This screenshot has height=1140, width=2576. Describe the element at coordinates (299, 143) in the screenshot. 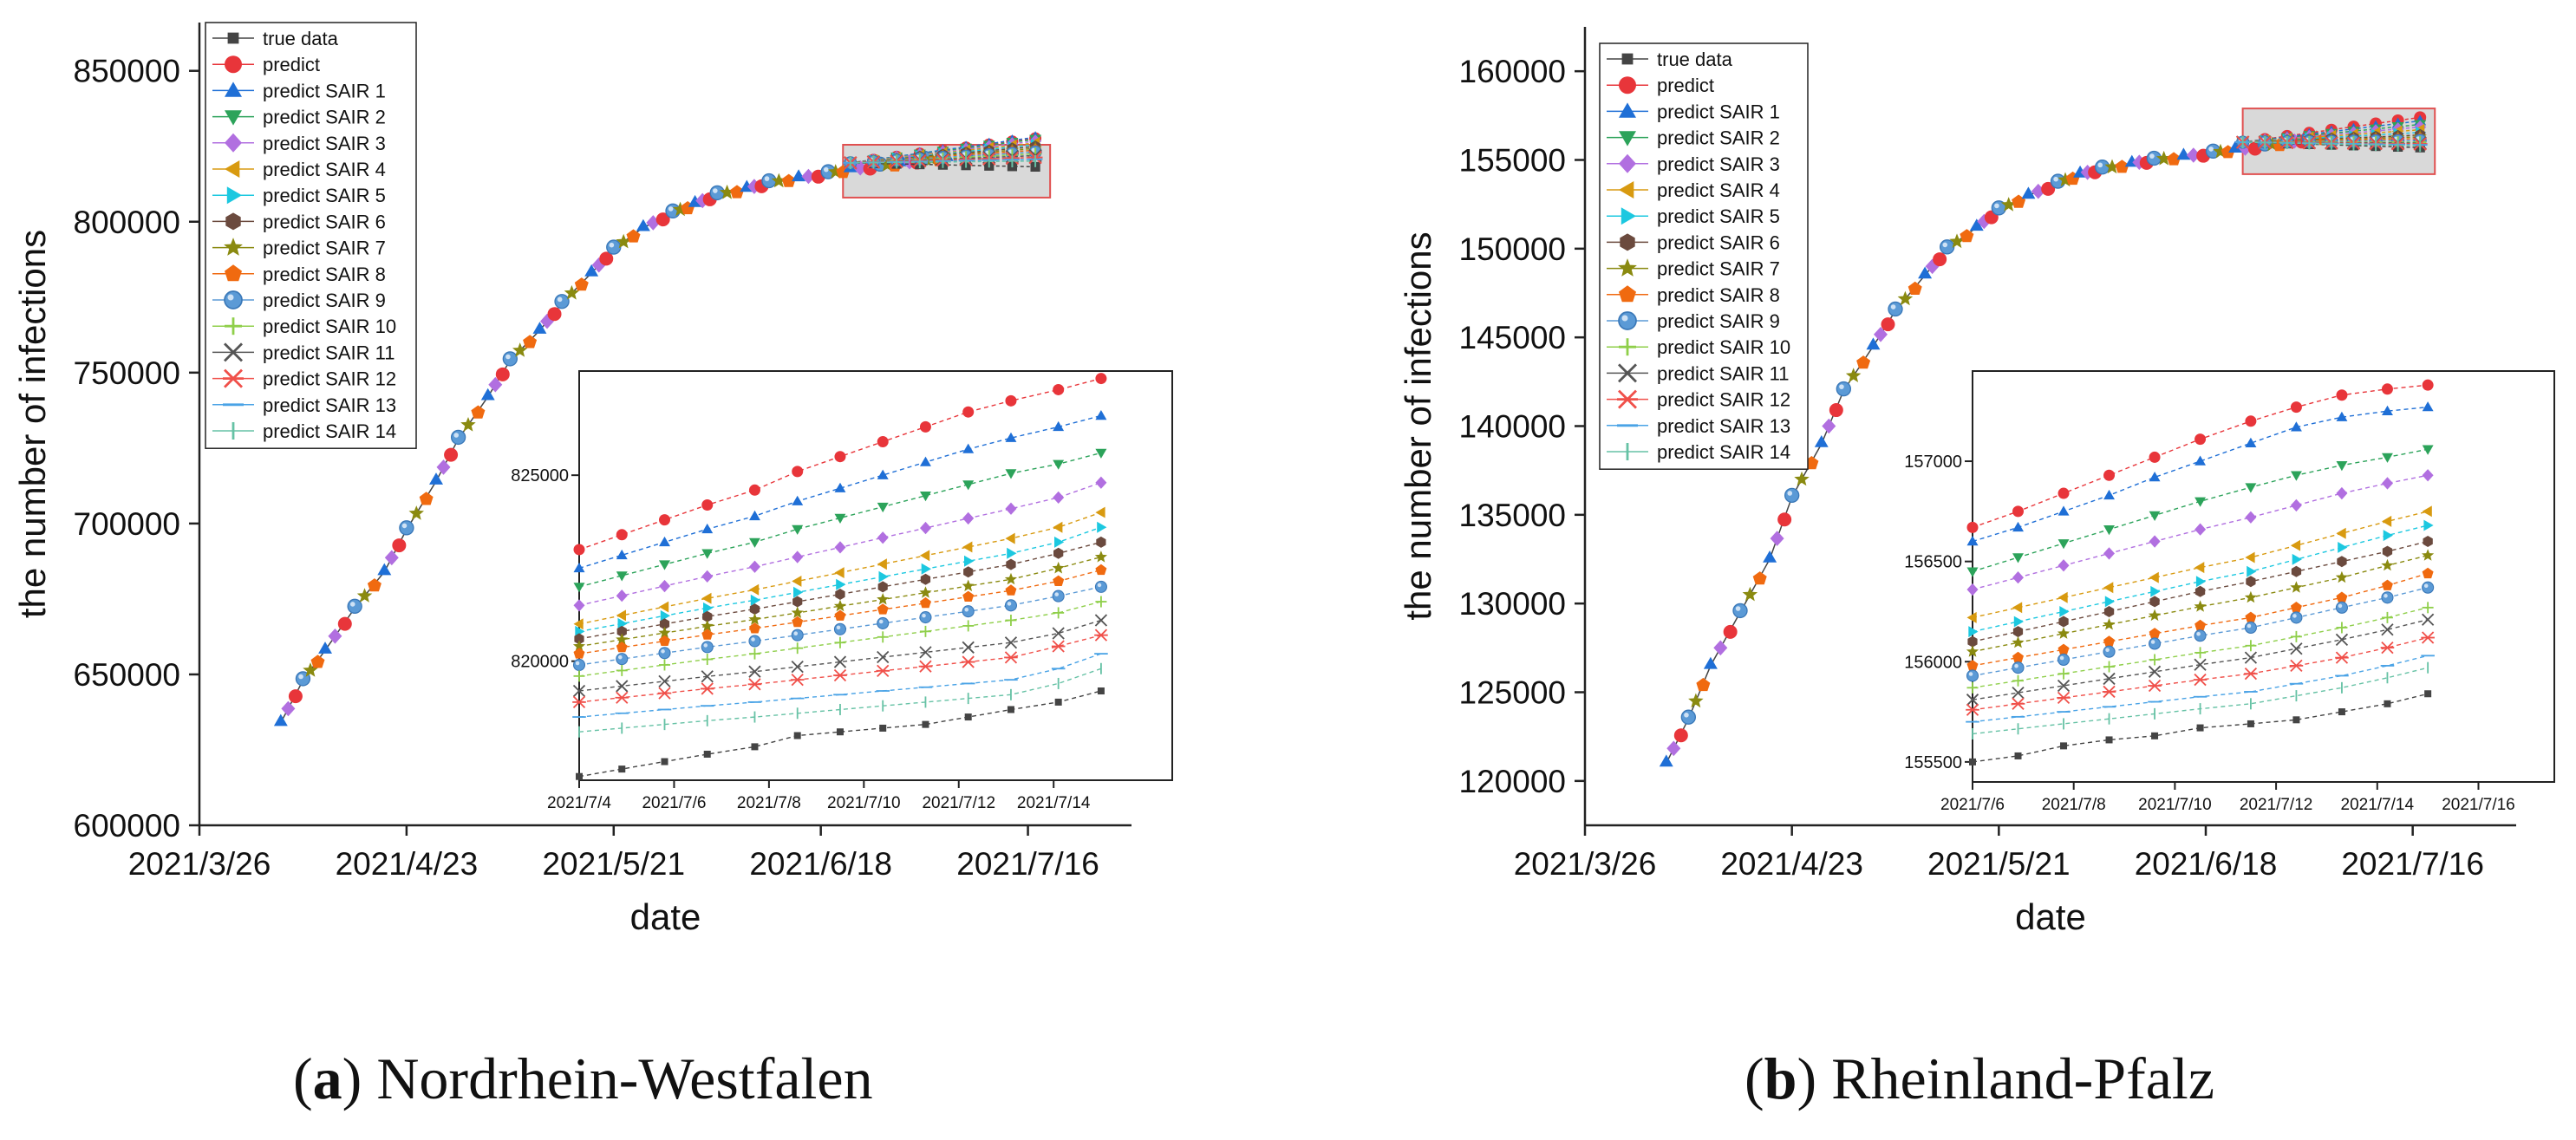

I see `legend-item: predict SAIR 3` at that location.